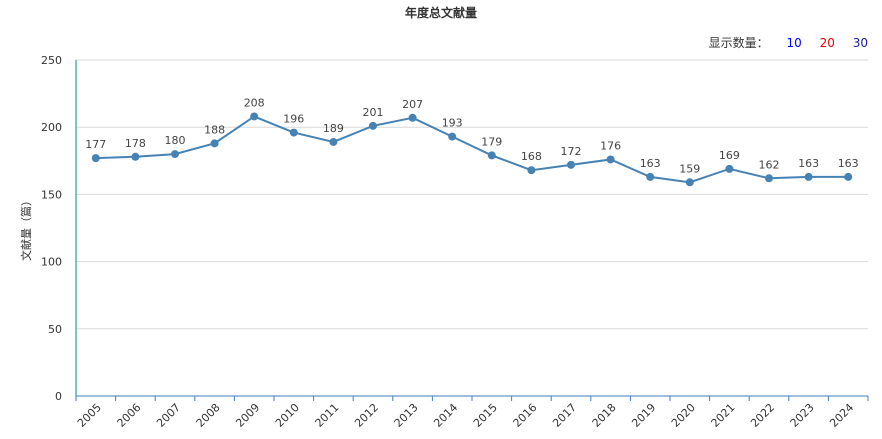 The height and width of the screenshot is (439, 882). Describe the element at coordinates (51, 194) in the screenshot. I see `y-tick-label: 150` at that location.